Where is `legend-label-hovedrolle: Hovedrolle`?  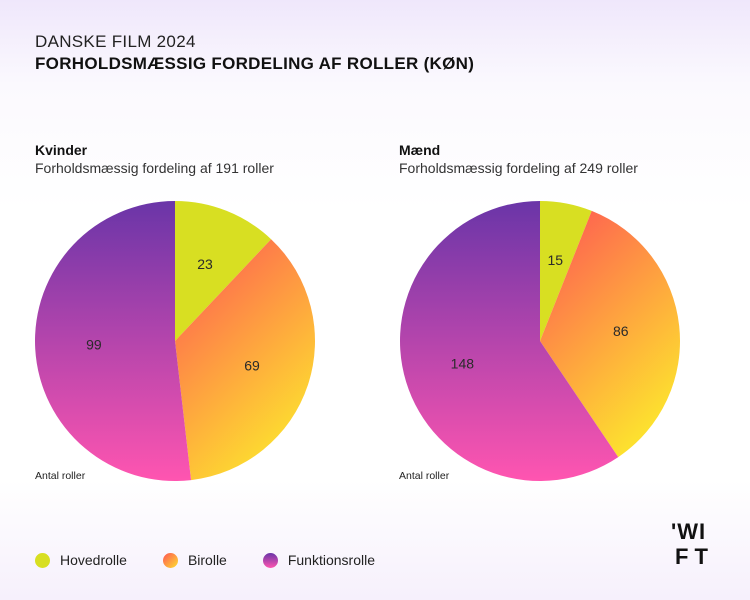 legend-label-hovedrolle: Hovedrolle is located at coordinates (93, 560).